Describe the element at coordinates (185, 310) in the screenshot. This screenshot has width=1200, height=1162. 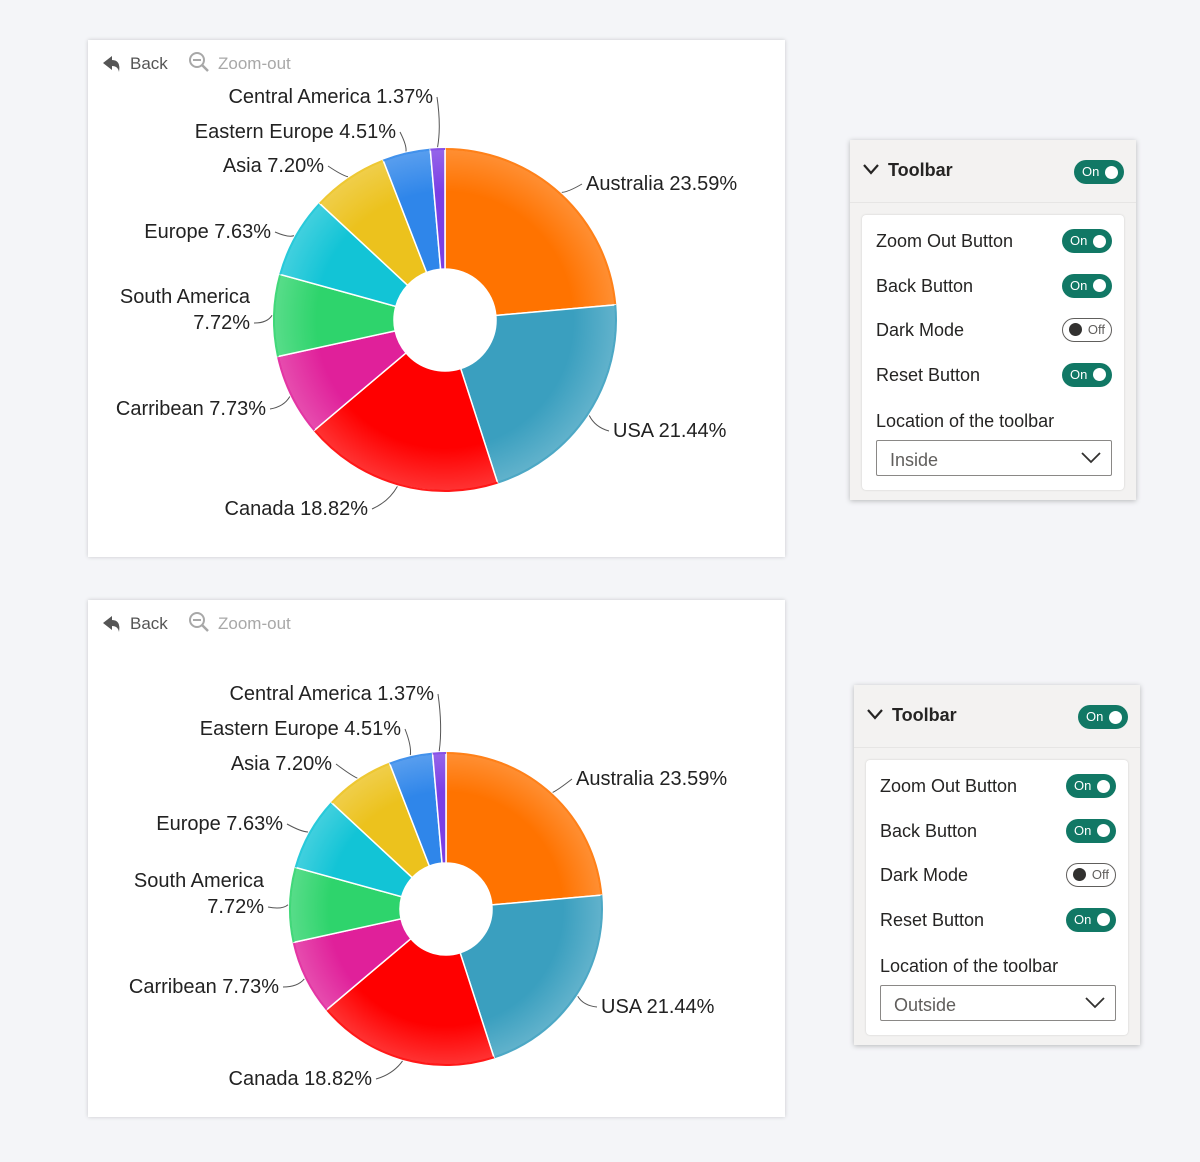
I see `data-label: South America 7.72%` at that location.